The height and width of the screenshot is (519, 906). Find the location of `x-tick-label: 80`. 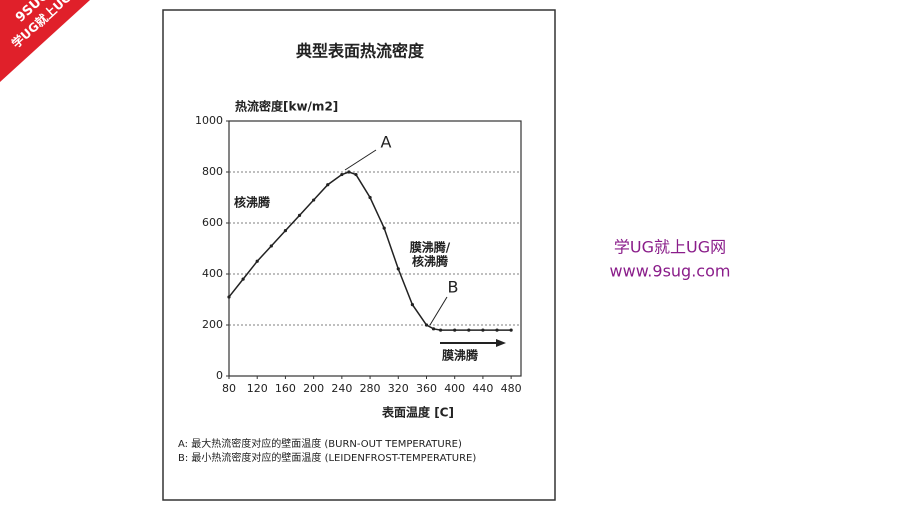

x-tick-label: 80 is located at coordinates (229, 388).